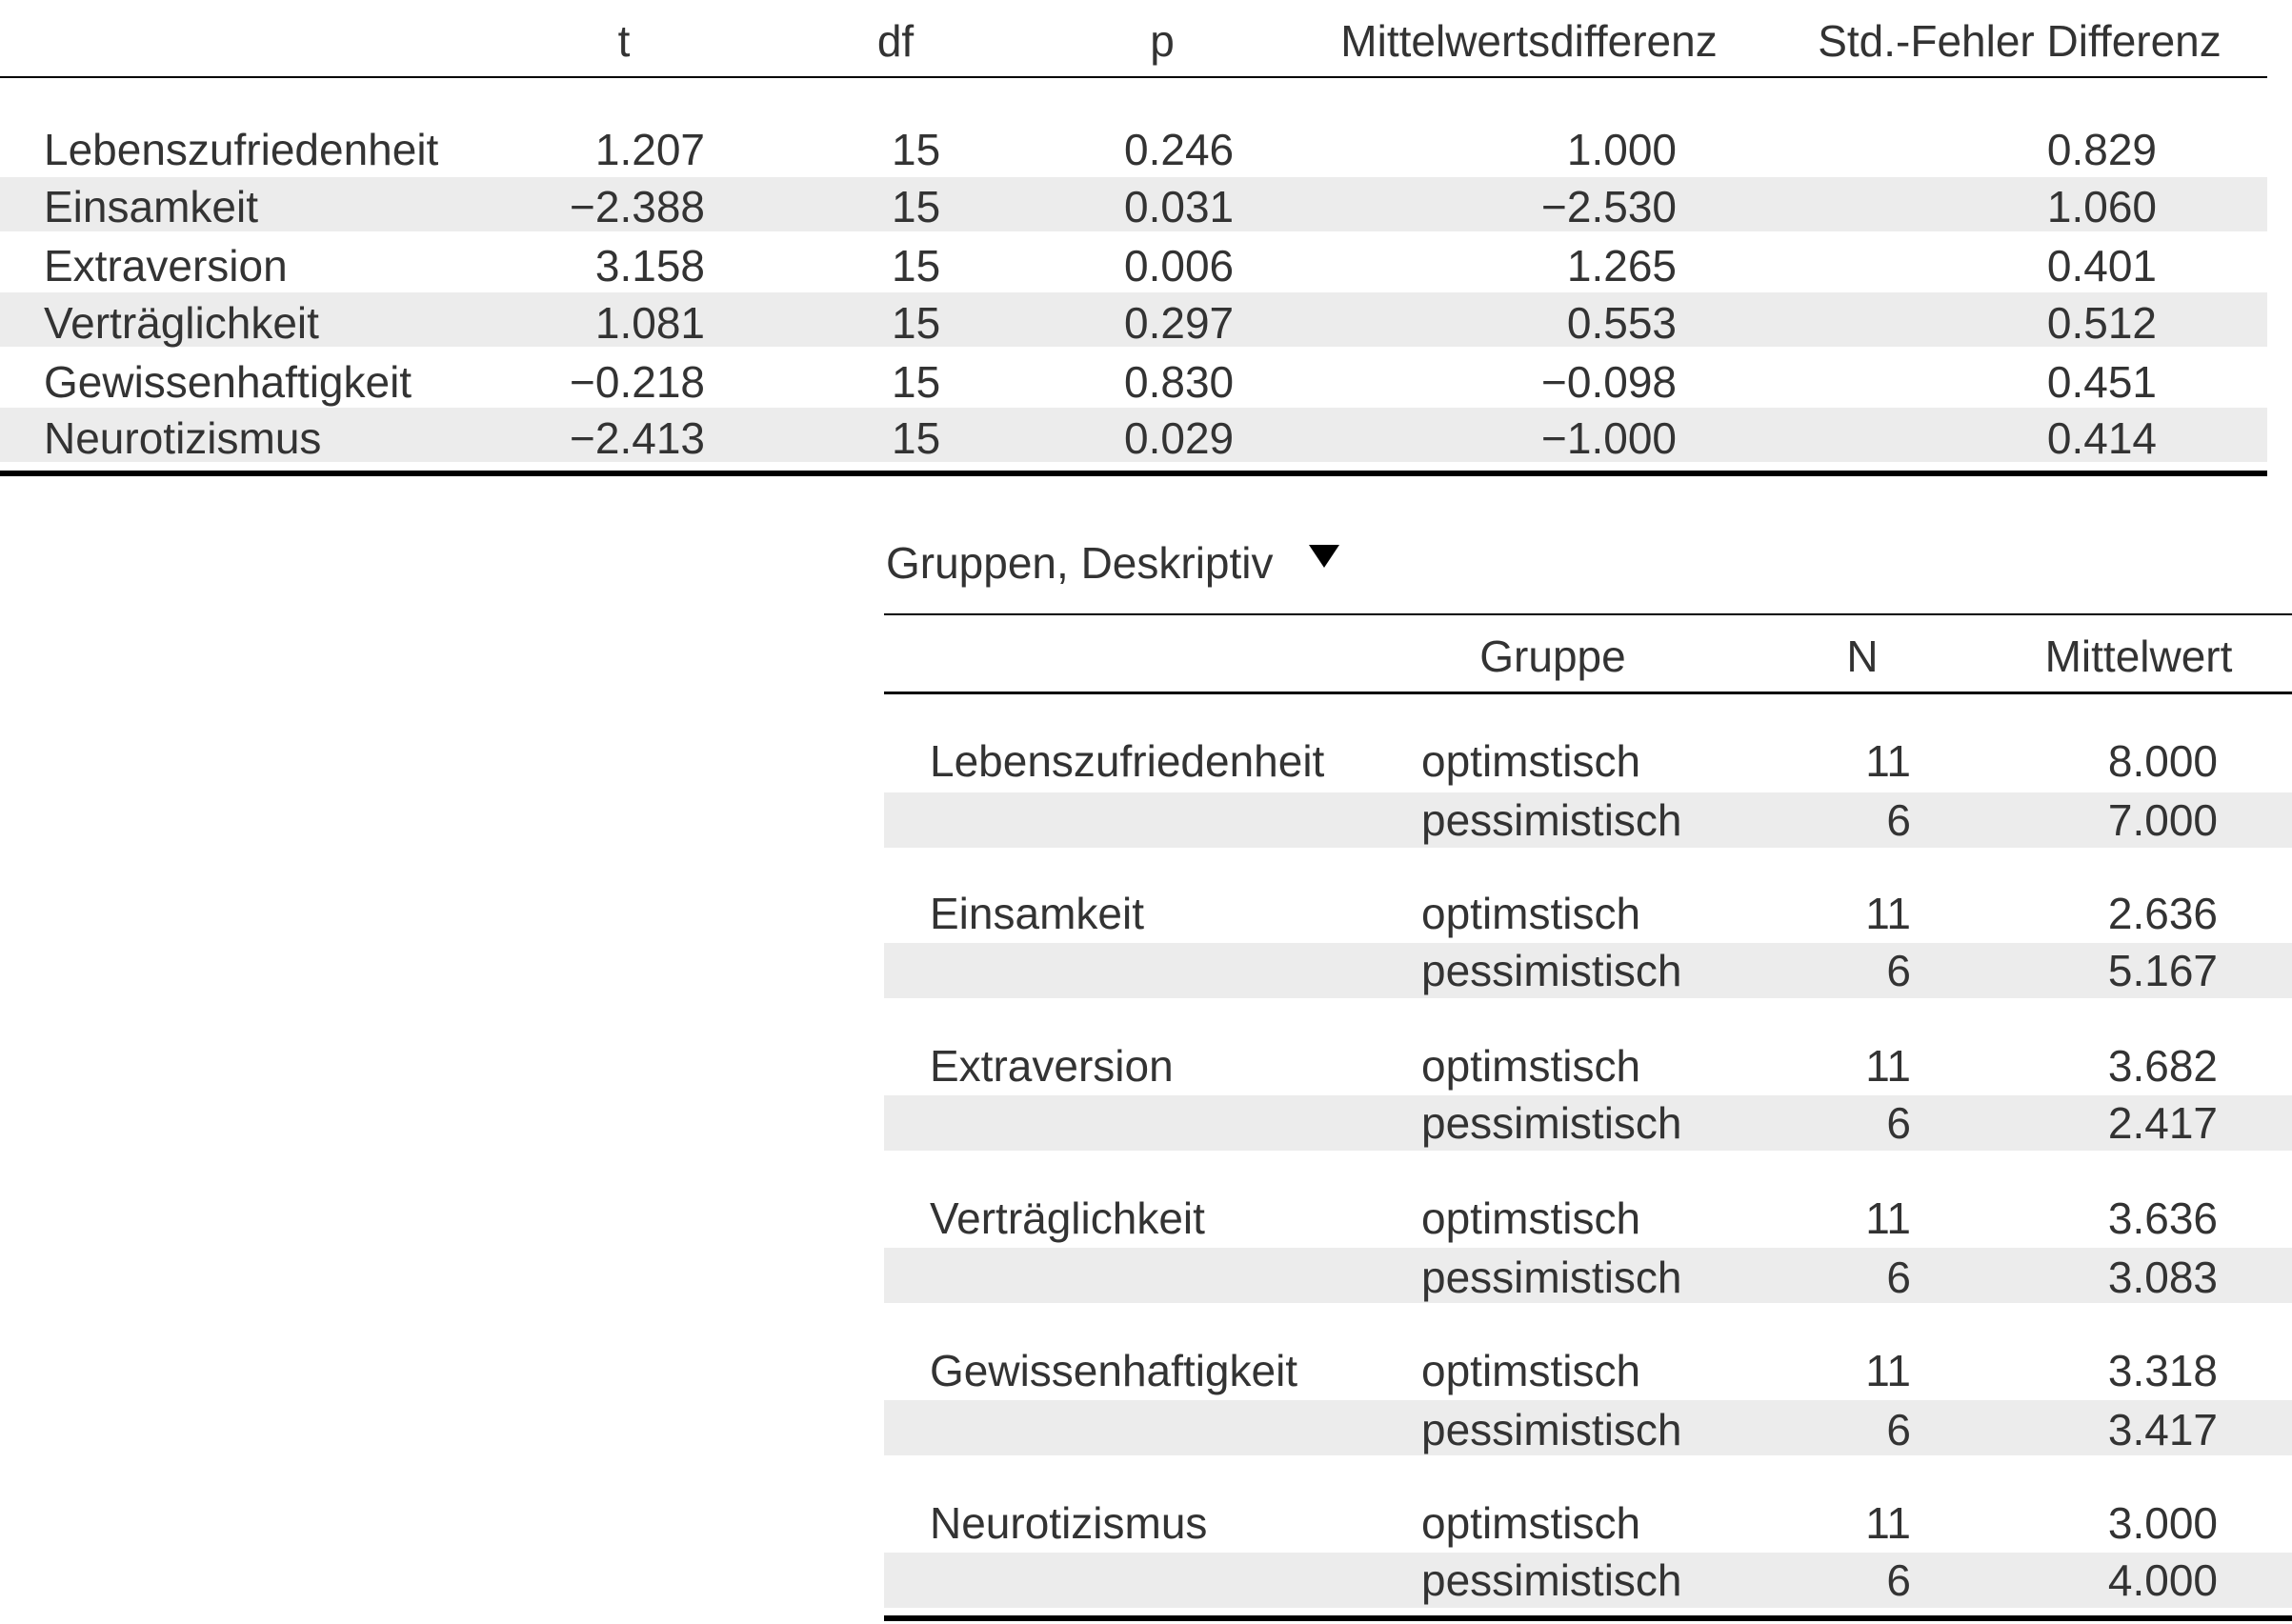  I want to click on t-value: −2.388, so click(637, 206).